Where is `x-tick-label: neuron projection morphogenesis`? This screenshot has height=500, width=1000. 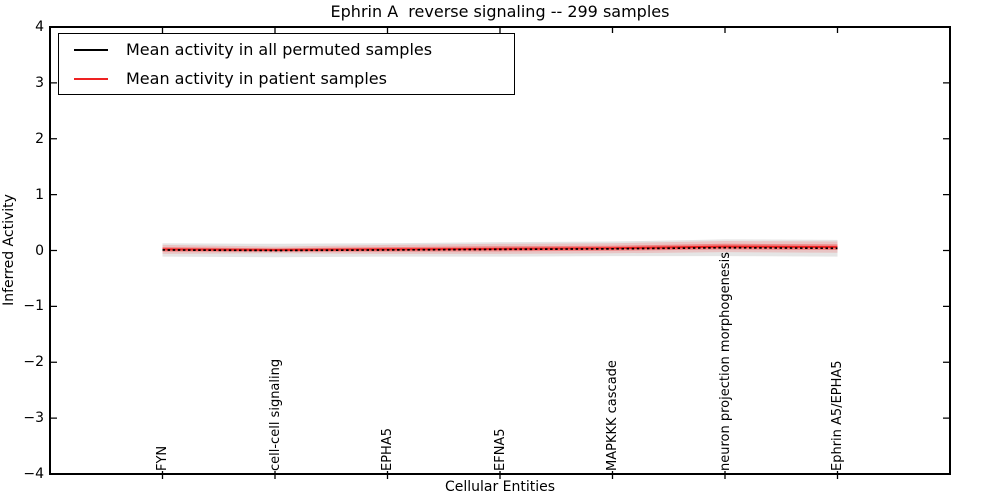
x-tick-label: neuron projection morphogenesis is located at coordinates (725, 361).